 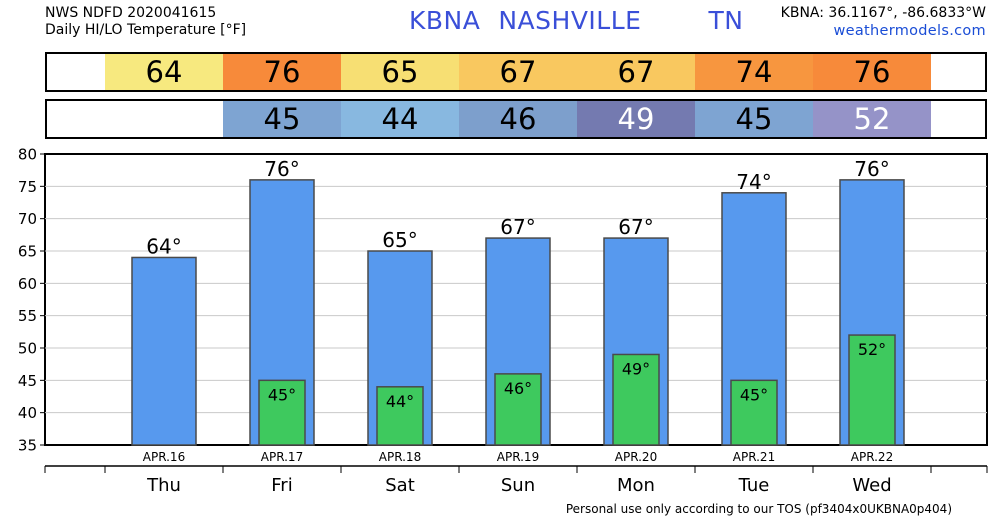 What do you see at coordinates (636, 368) in the screenshot?
I see `lo-value-label: 49°` at bounding box center [636, 368].